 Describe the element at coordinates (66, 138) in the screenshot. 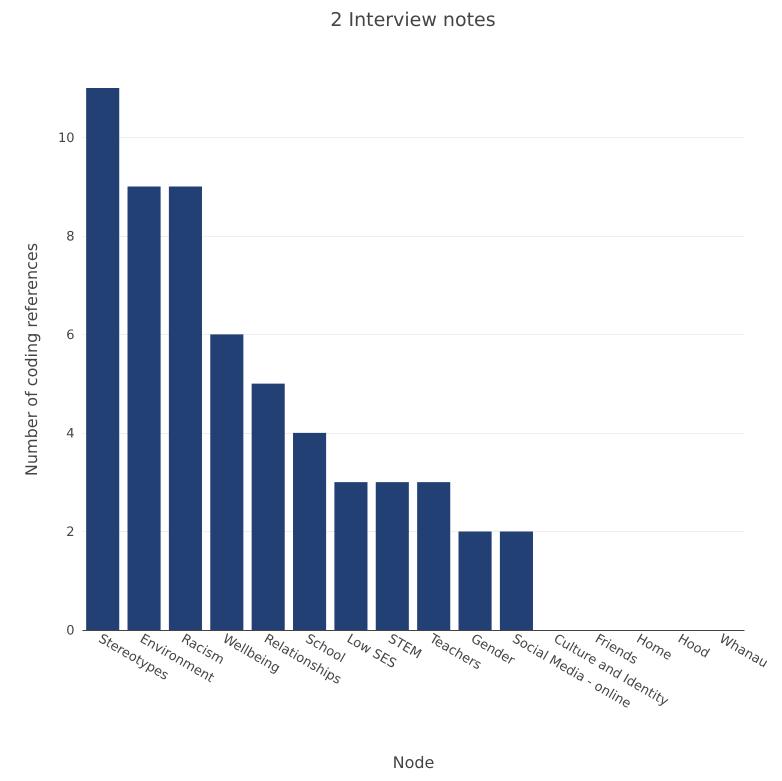

I see `y-tick-label: 10` at that location.